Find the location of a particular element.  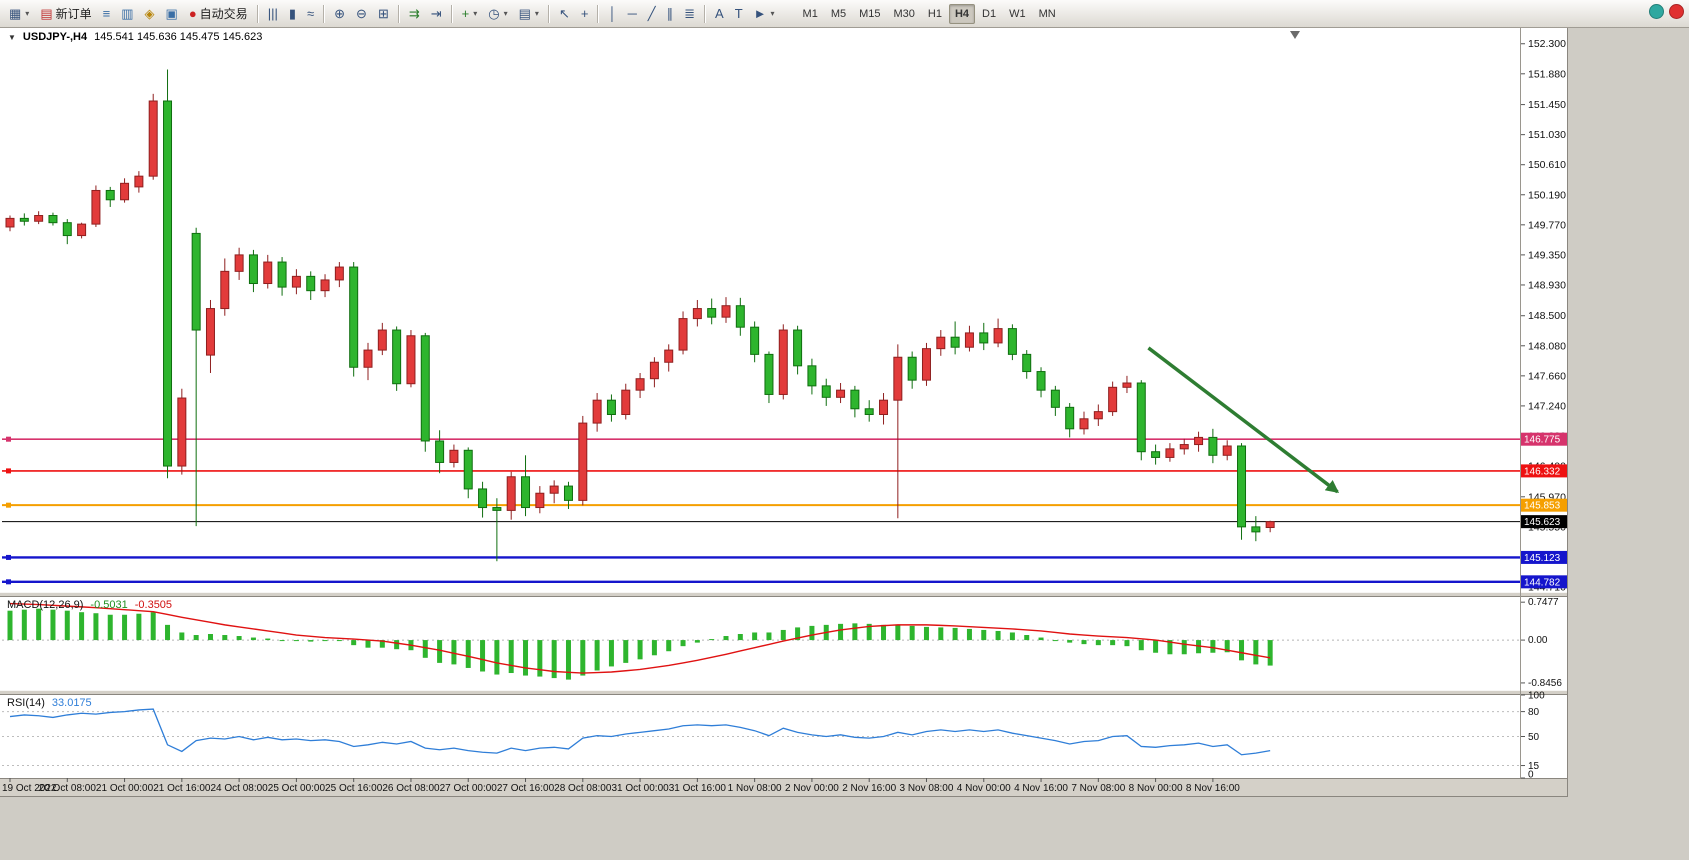

periods-button: ◷ ▾ is located at coordinates (497, 14).